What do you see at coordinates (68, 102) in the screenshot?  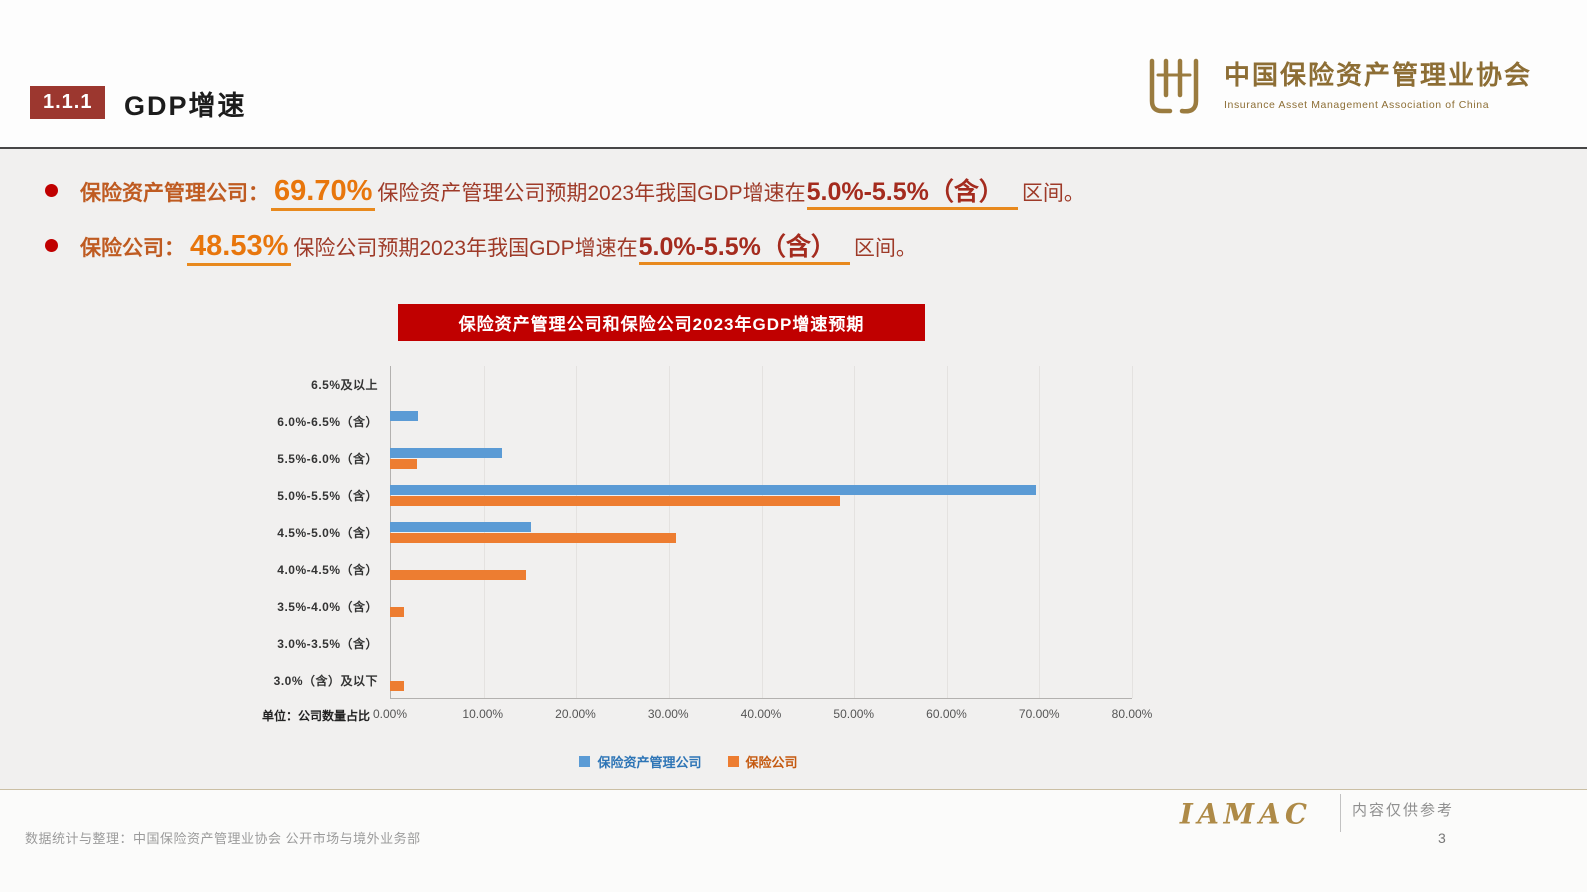 I see `section-badge: 1.1.1` at bounding box center [68, 102].